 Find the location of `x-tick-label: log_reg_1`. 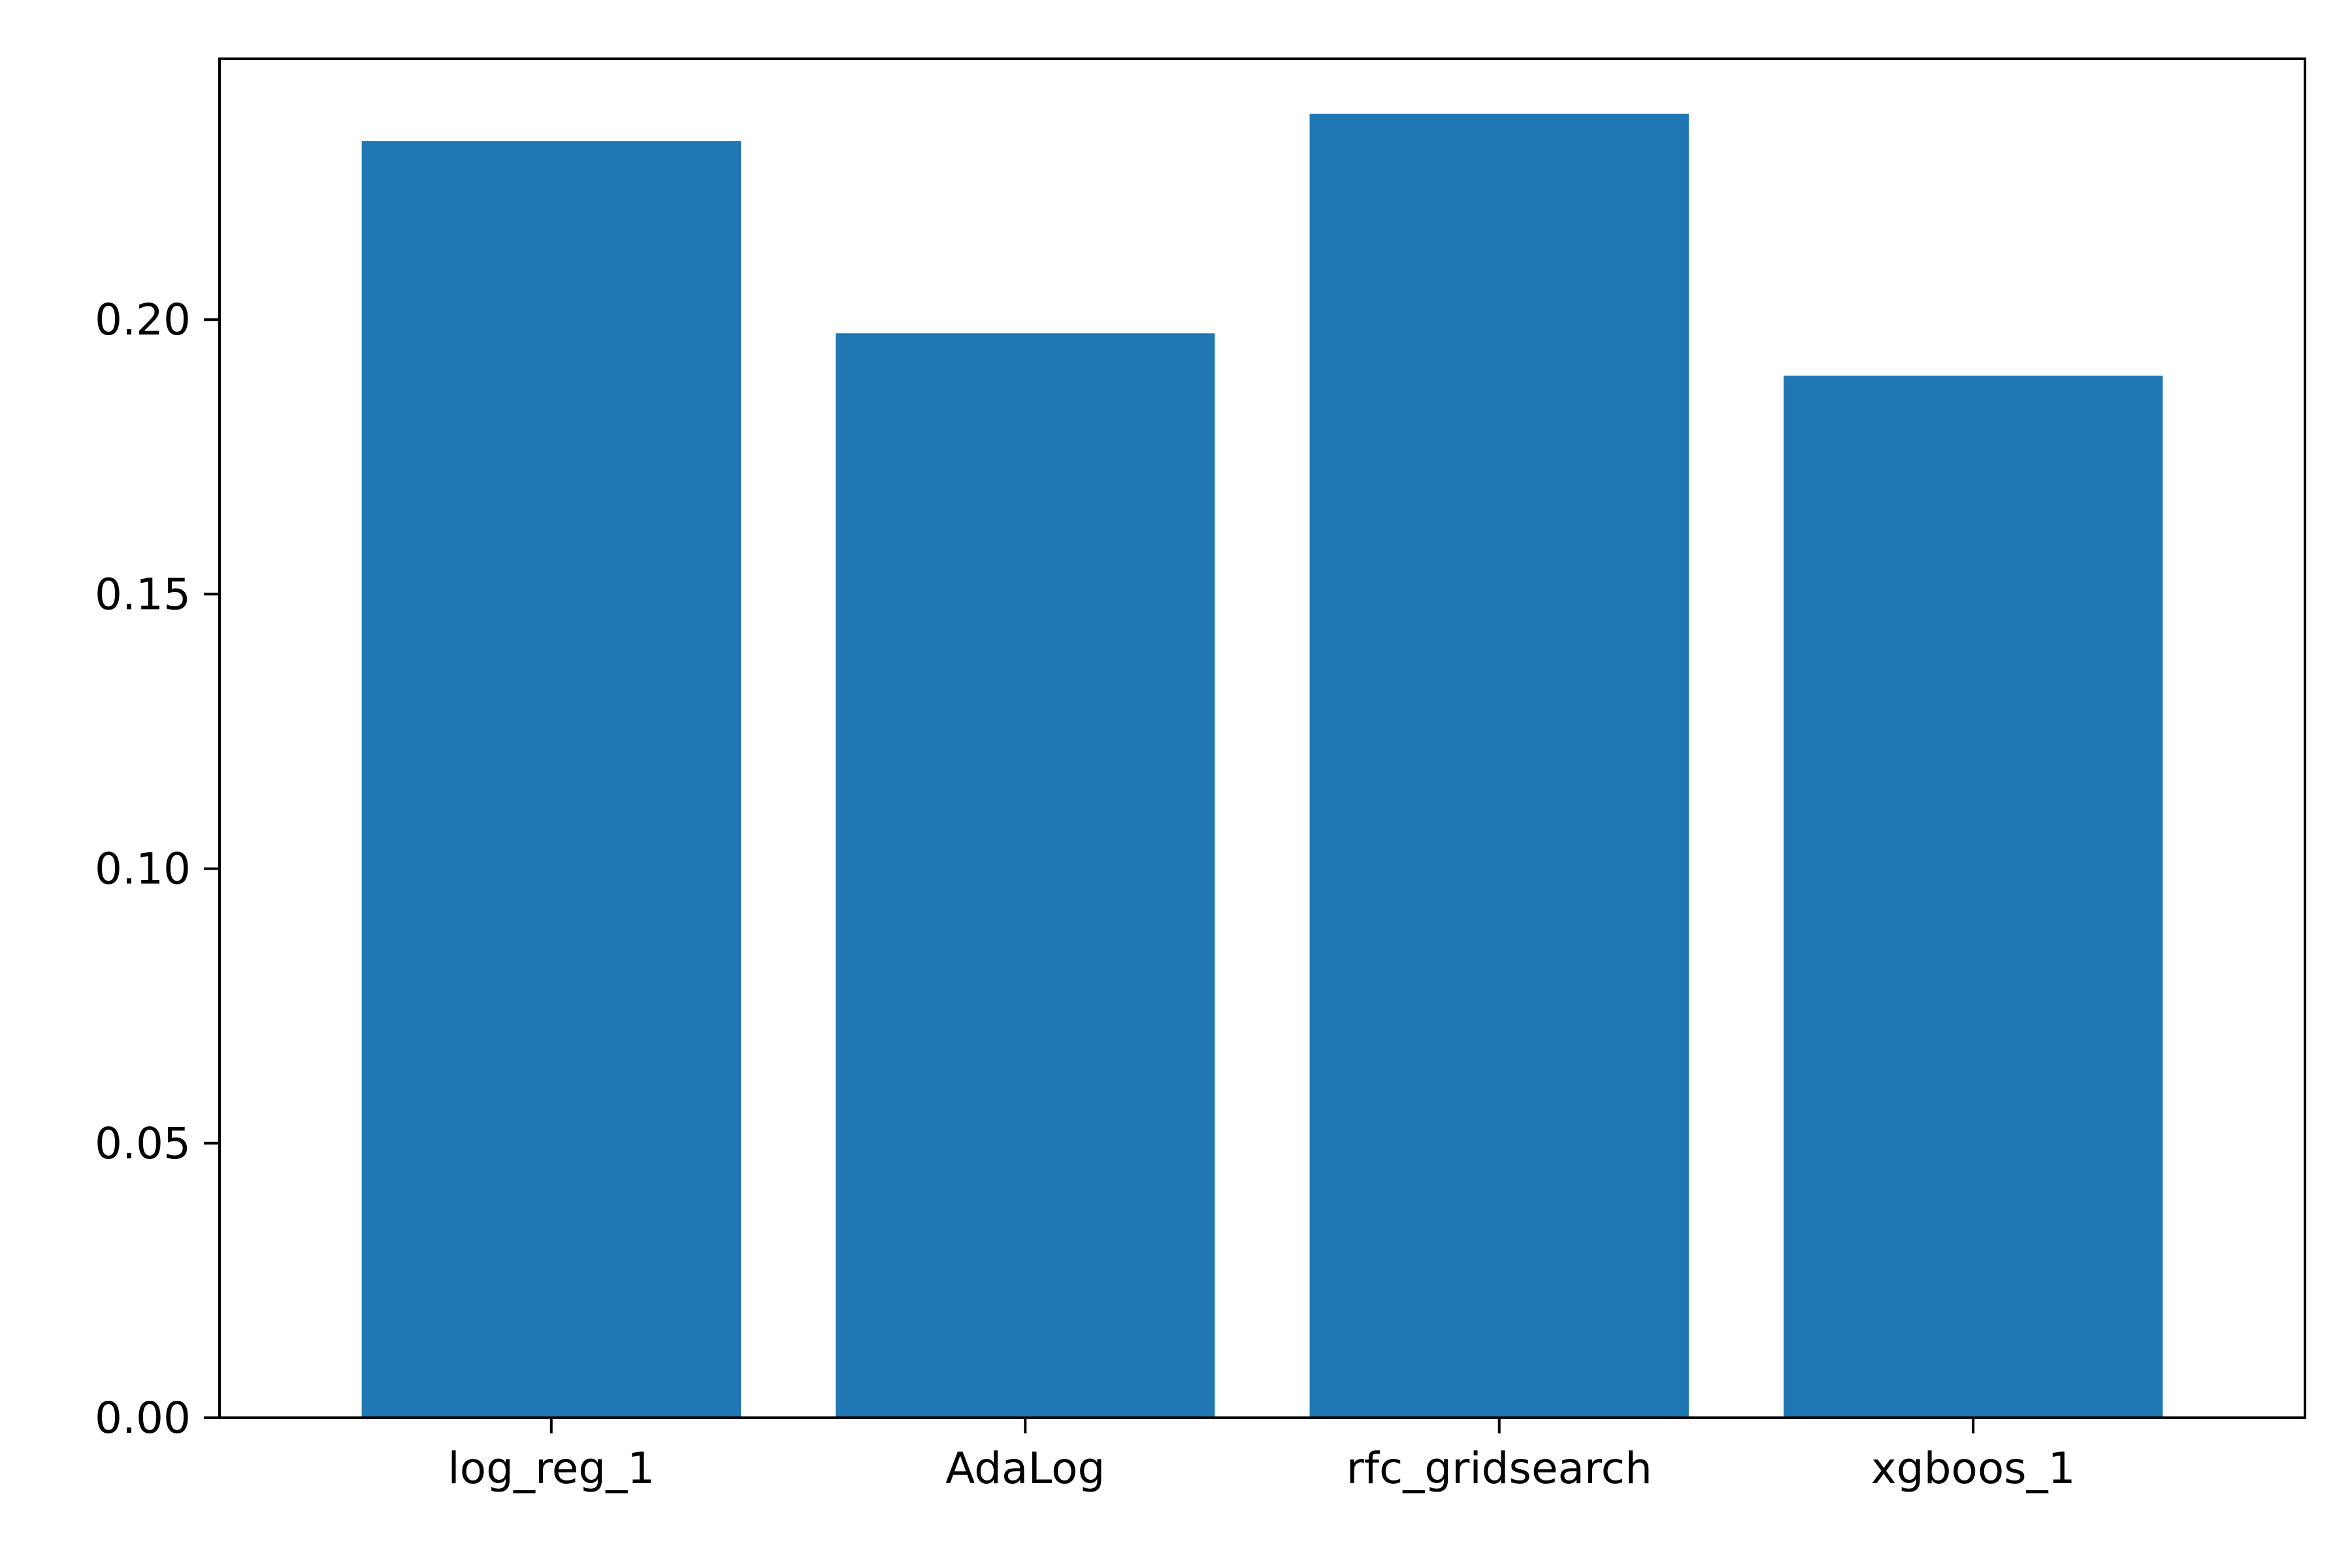

x-tick-label: log_reg_1 is located at coordinates (551, 1468).